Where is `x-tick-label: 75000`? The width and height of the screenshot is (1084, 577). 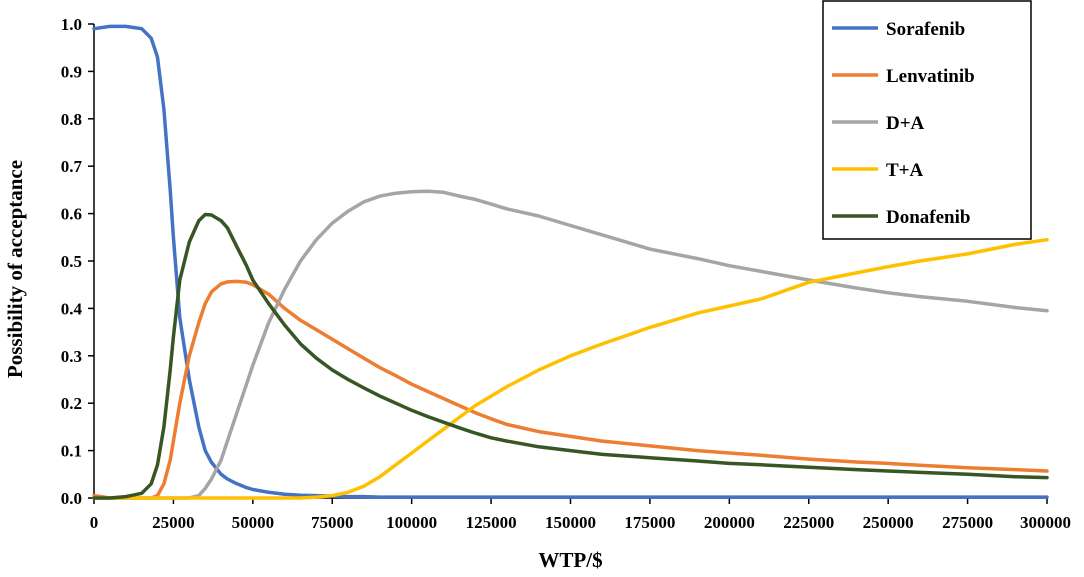
x-tick-label: 75000 is located at coordinates (332, 522).